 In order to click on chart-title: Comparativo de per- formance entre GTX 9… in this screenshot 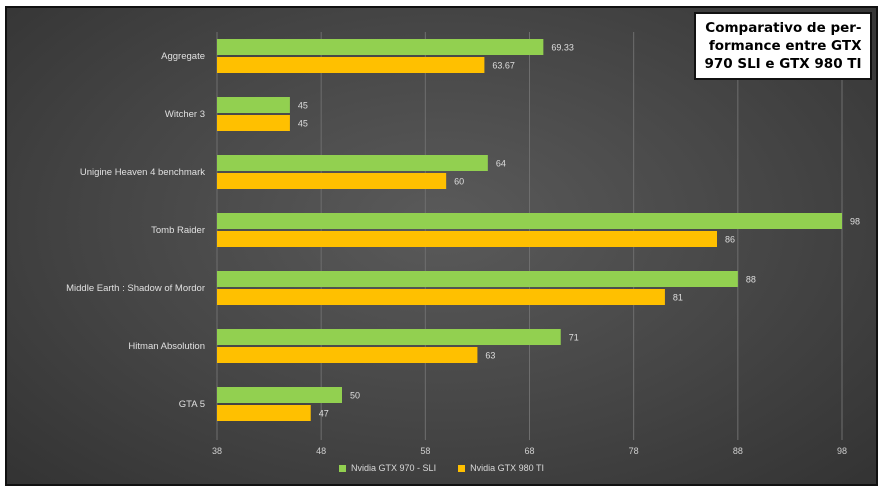, I will do `click(783, 46)`.